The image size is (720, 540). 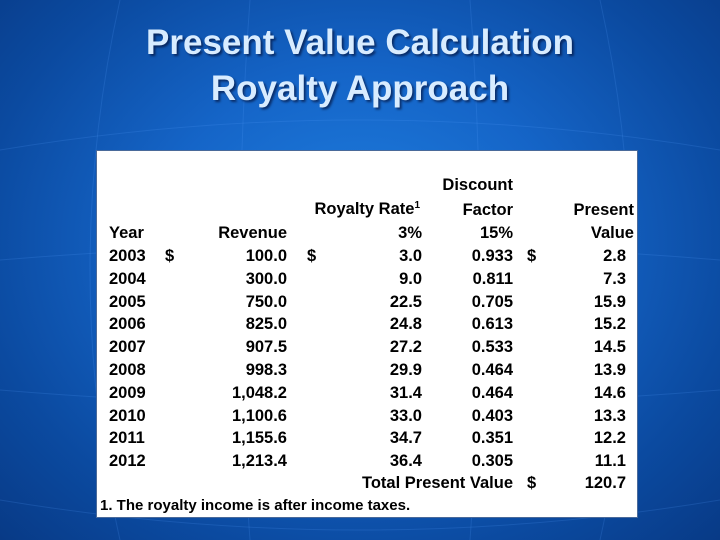 What do you see at coordinates (609, 392) in the screenshot?
I see `cell-present-value: 14.6` at bounding box center [609, 392].